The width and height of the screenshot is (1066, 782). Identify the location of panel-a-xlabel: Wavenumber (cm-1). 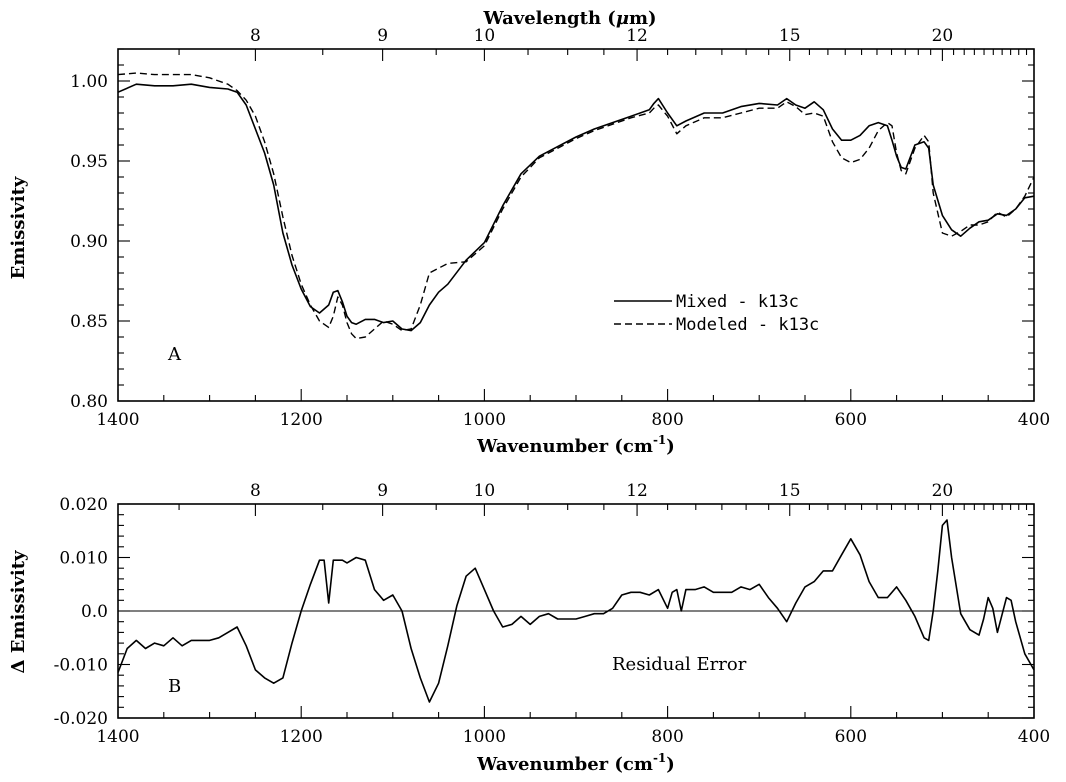
(575, 445).